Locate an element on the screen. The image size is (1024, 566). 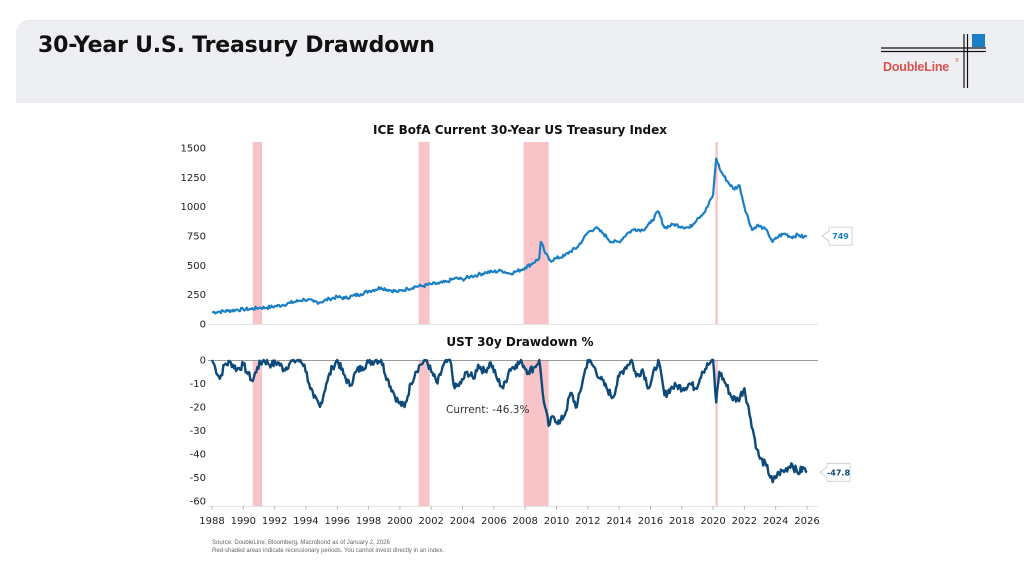
x-tick-label: 2026 is located at coordinates (806, 521).